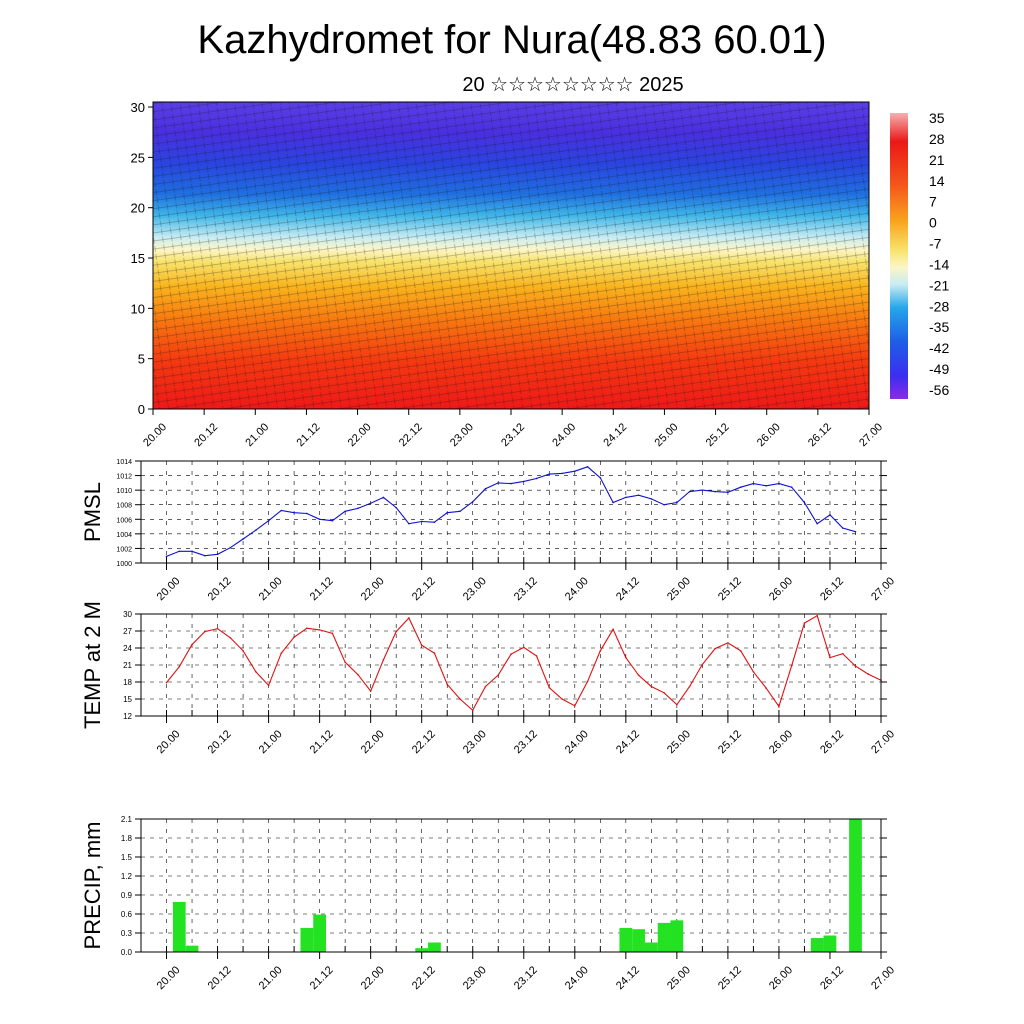 The width and height of the screenshot is (1024, 1024). What do you see at coordinates (138, 258) in the screenshot?
I see `y-tick-label: 15` at bounding box center [138, 258].